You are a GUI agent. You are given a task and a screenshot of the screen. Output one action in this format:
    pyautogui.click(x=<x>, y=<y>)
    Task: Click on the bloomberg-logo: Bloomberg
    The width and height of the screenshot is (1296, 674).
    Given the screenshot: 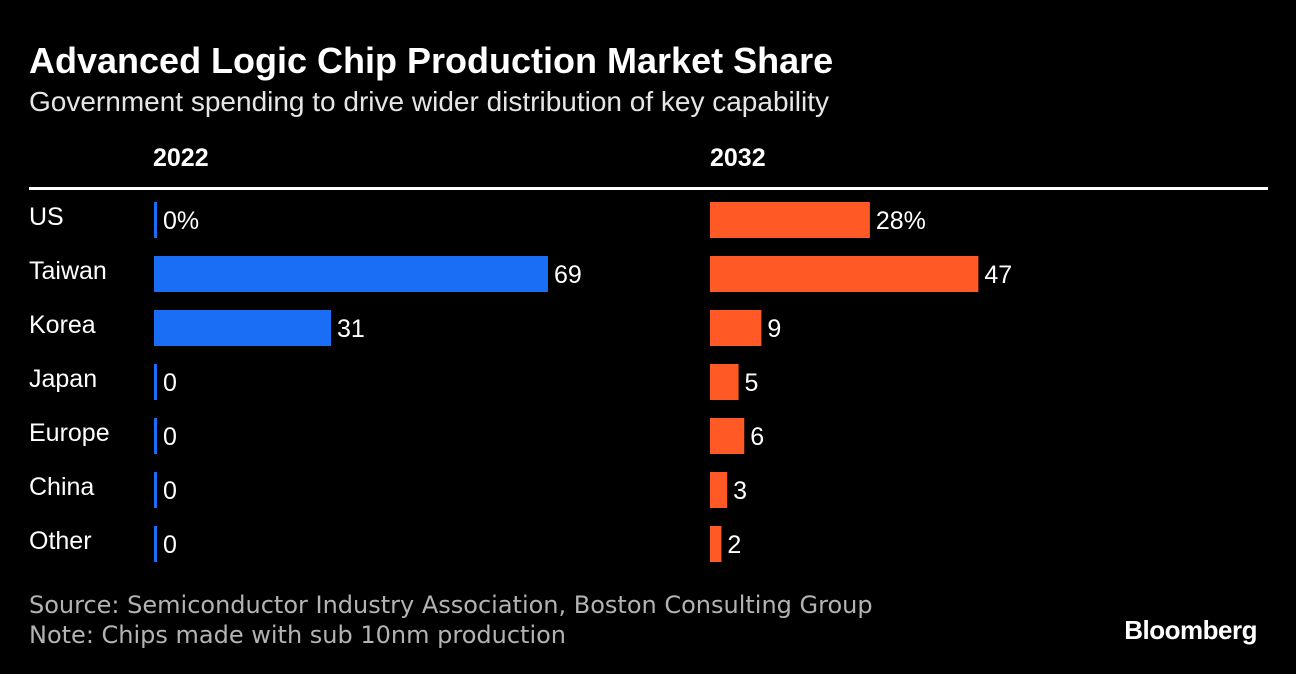 What is the action you would take?
    pyautogui.click(x=1190, y=630)
    